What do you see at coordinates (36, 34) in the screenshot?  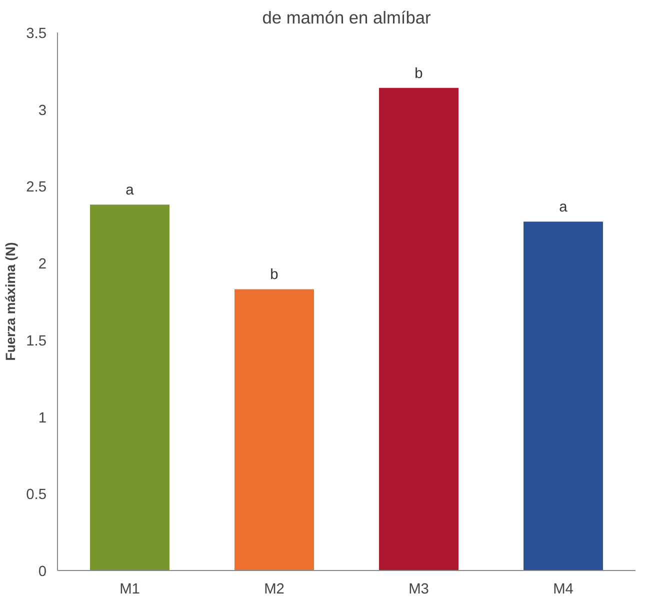 I see `y-tick-label: 3.5` at bounding box center [36, 34].